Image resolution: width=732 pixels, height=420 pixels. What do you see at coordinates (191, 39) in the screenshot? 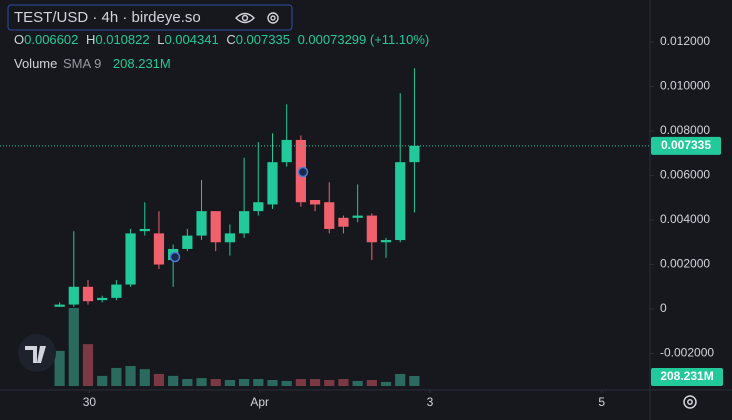
I see `ohlc-value: 0.004341` at bounding box center [191, 39].